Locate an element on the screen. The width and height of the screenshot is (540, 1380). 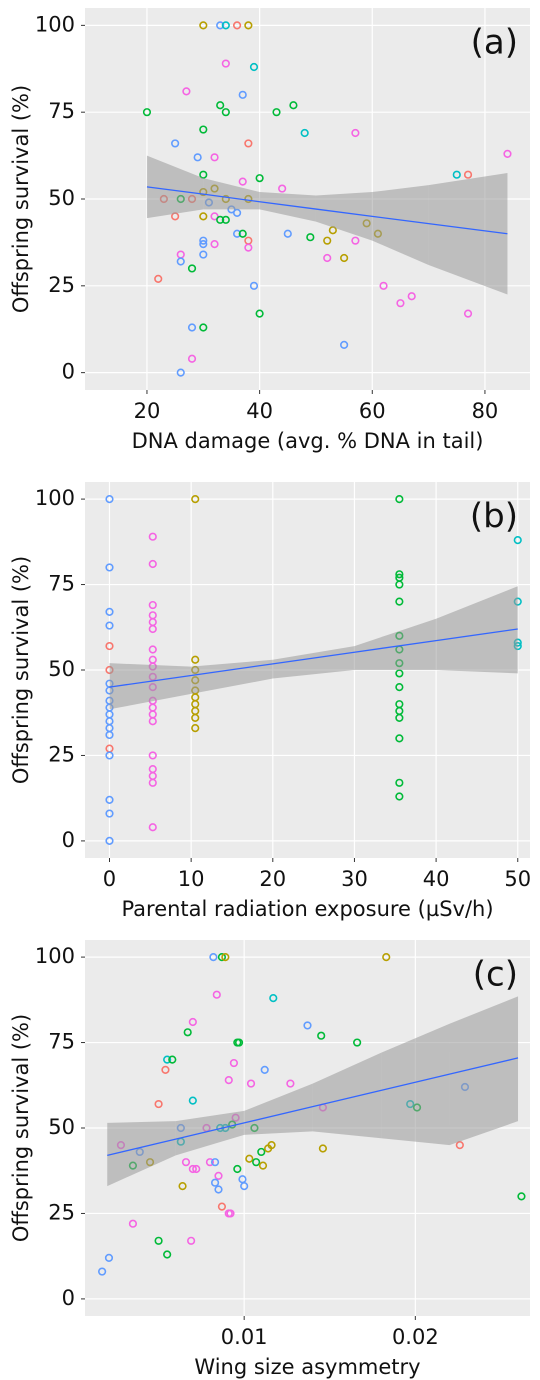
x-tick-label: 50 is located at coordinates (517, 879).